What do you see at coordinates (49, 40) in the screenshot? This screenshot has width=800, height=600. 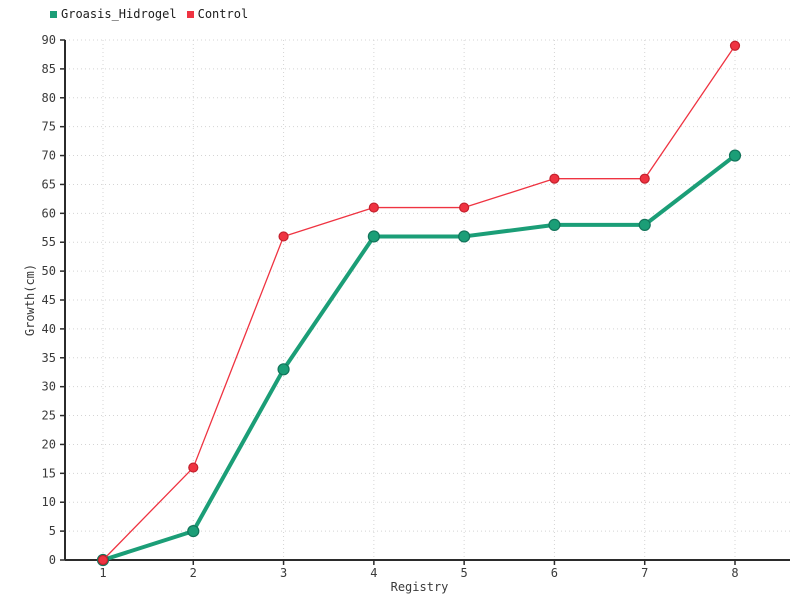 I see `y-tick-label: 90` at bounding box center [49, 40].